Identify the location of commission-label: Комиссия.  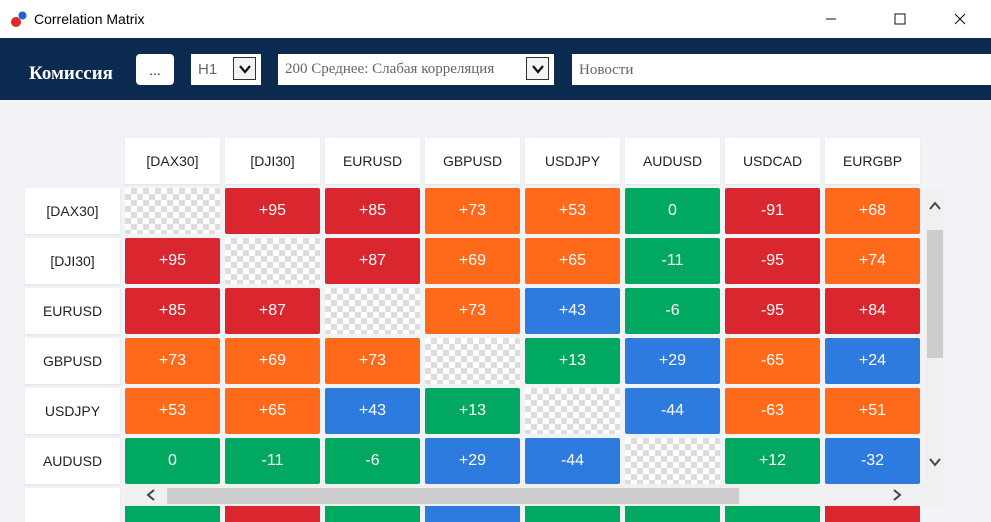
(71, 73).